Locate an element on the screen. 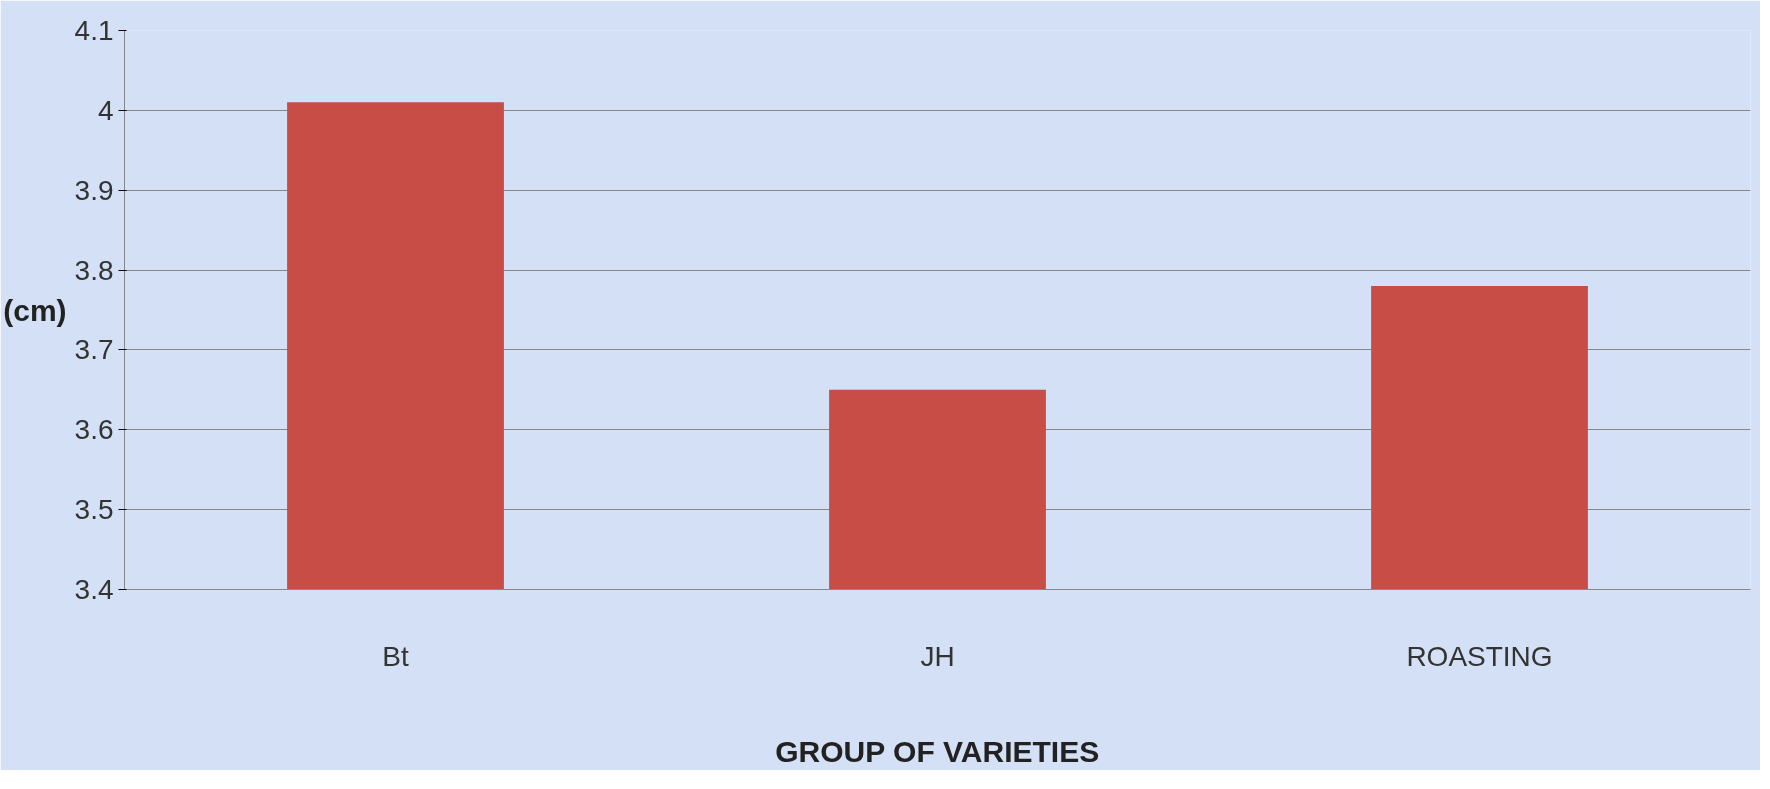  y-tick-label: 3.9 is located at coordinates (94, 190).